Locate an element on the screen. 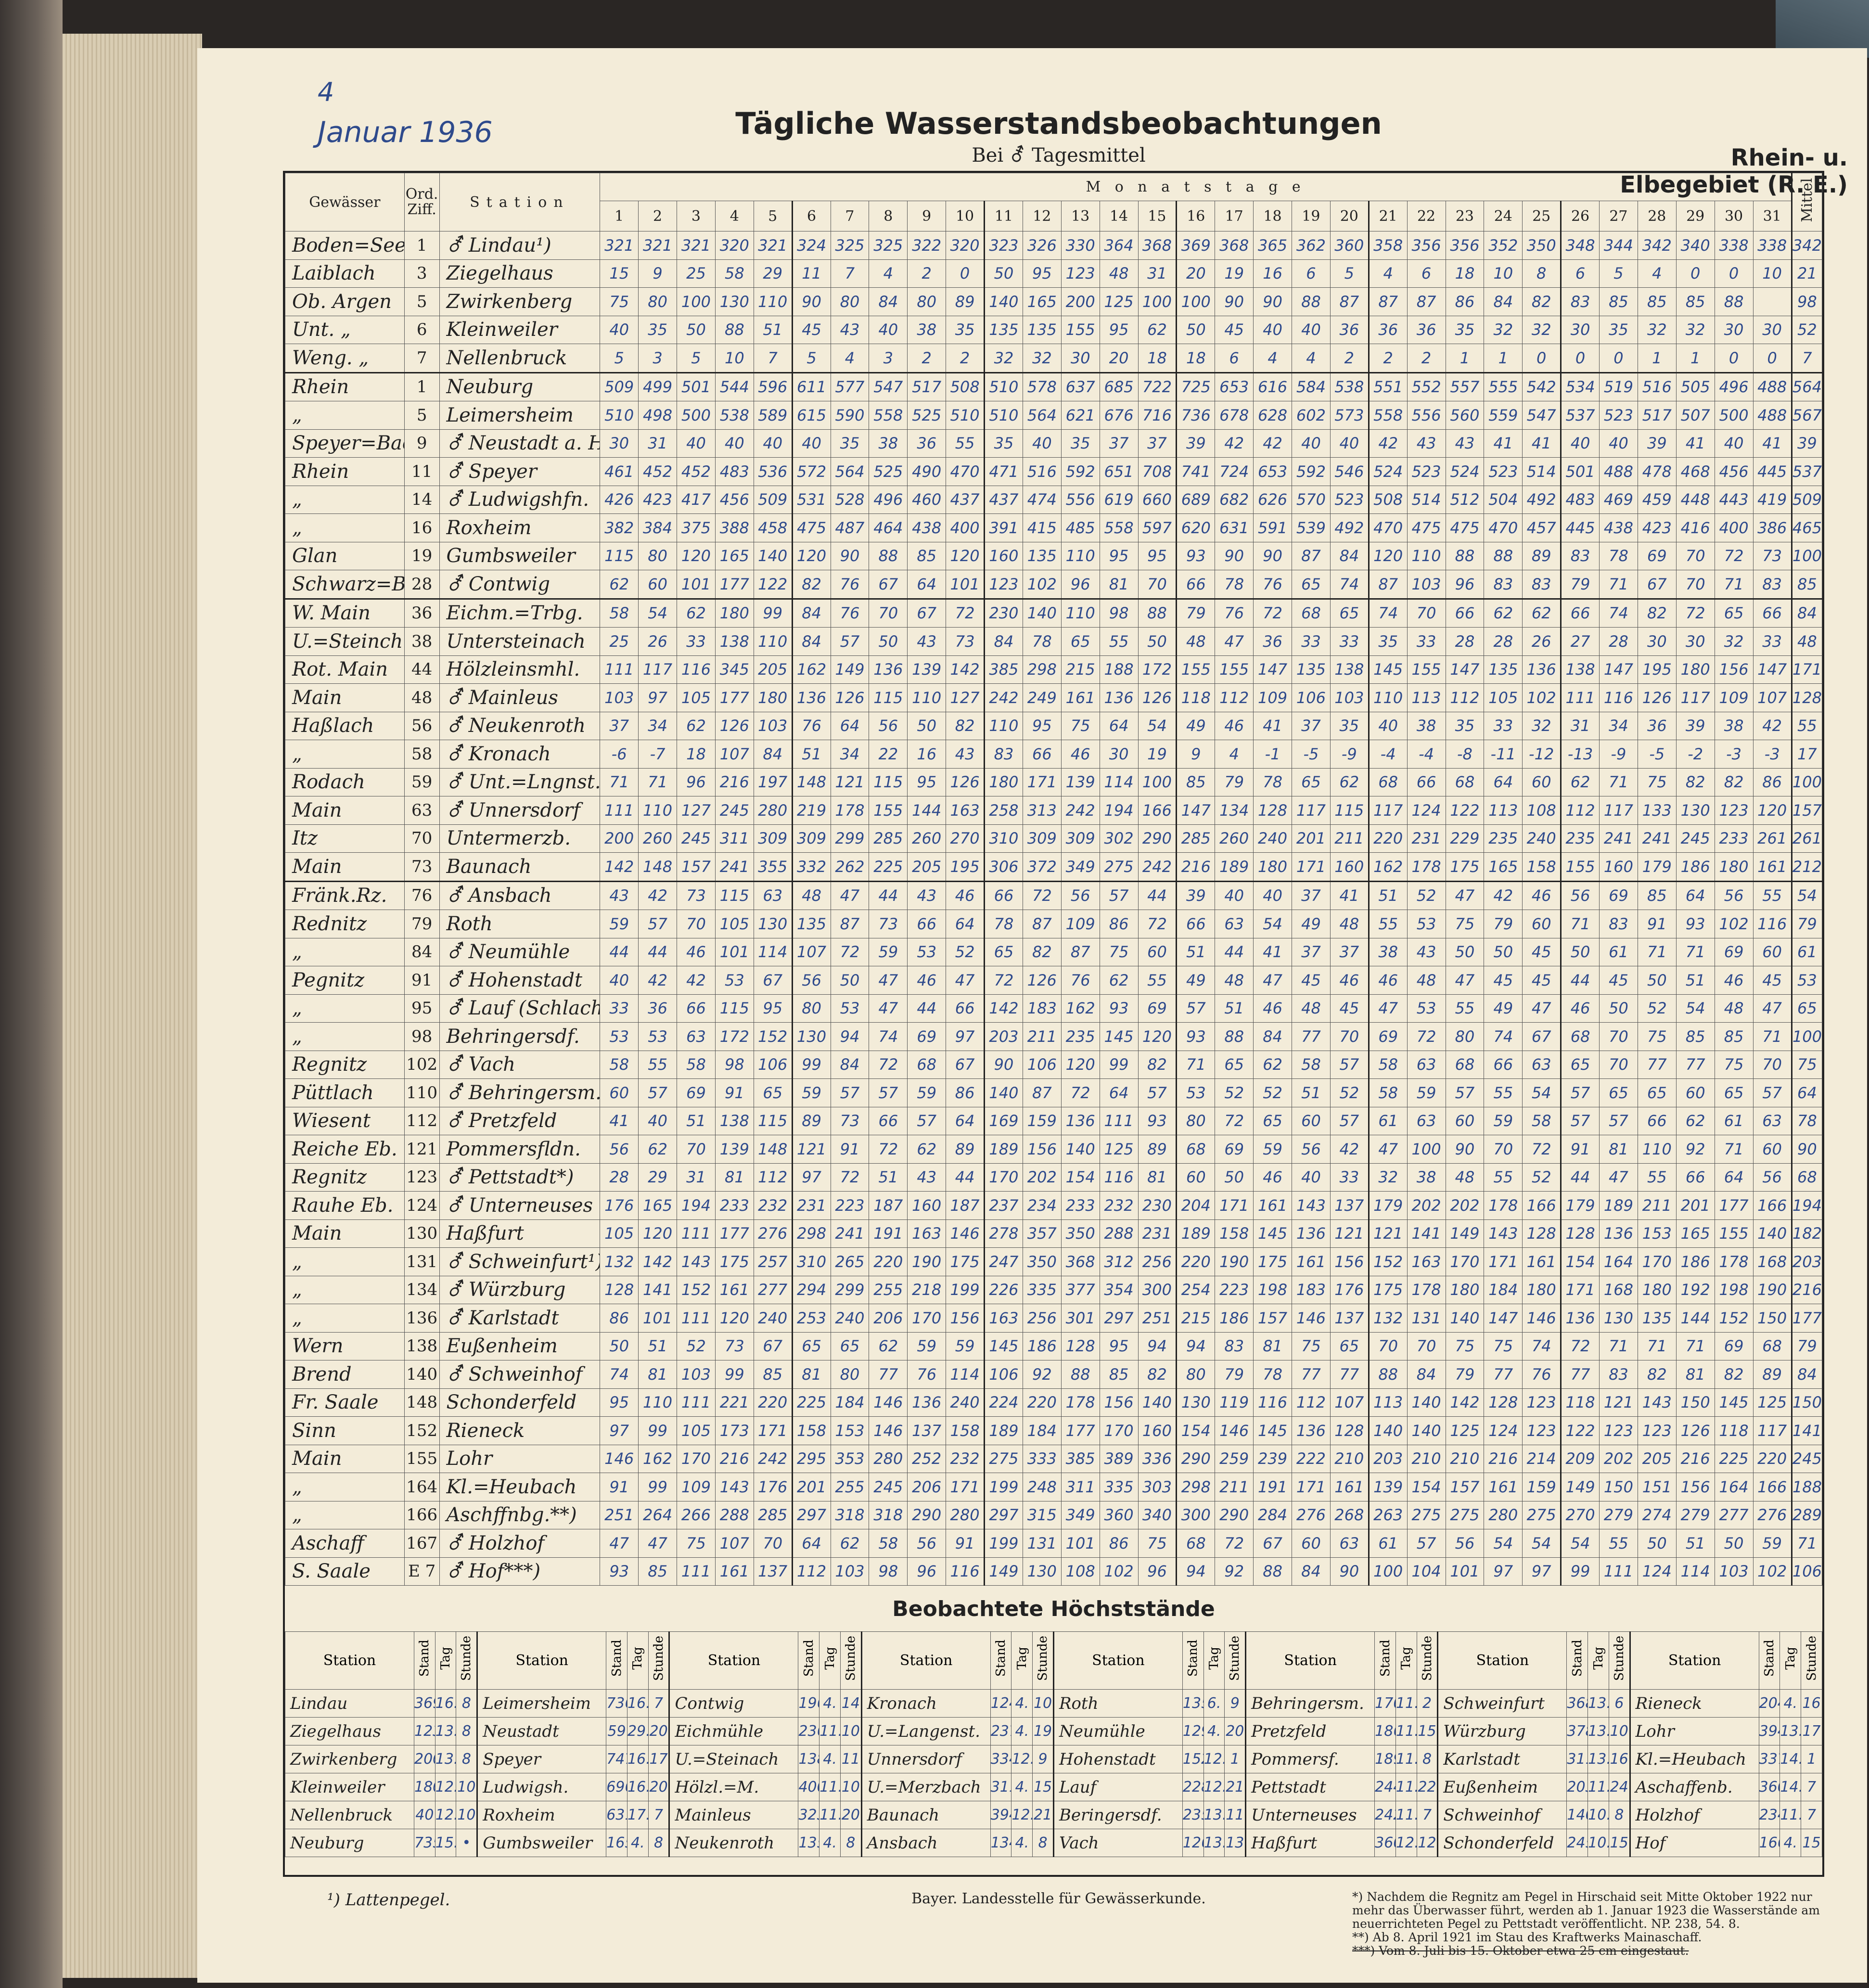 This screenshot has height=1988, width=1869. daily-value: 216 is located at coordinates (1503, 1458).